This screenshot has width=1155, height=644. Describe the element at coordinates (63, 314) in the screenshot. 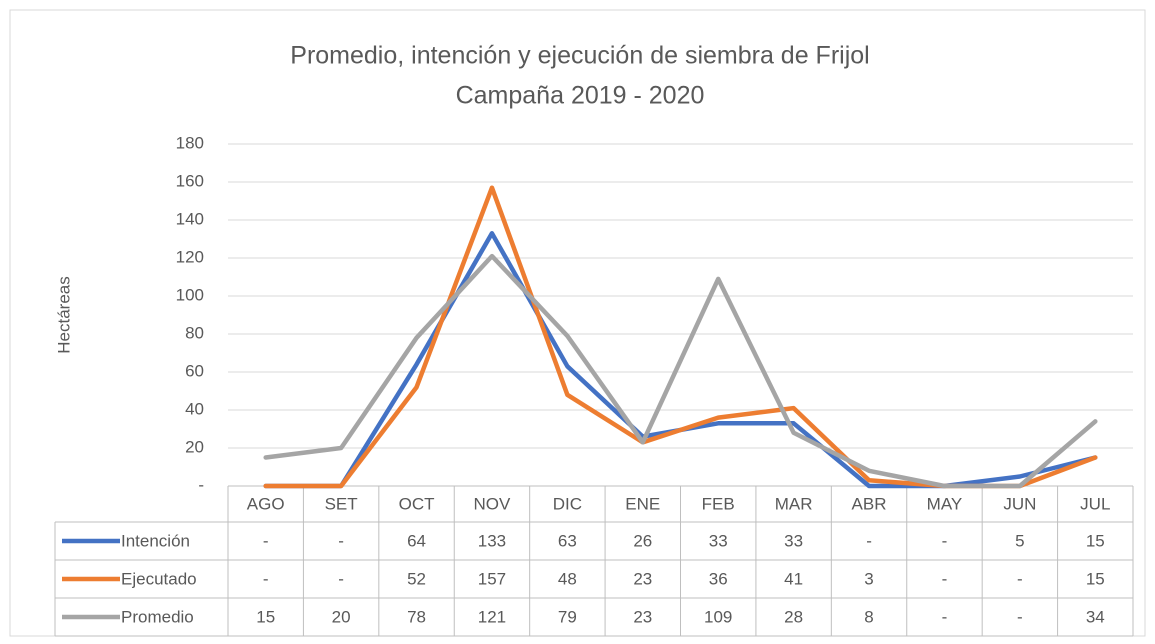

I see `y-axis-label: Hectáreas` at that location.